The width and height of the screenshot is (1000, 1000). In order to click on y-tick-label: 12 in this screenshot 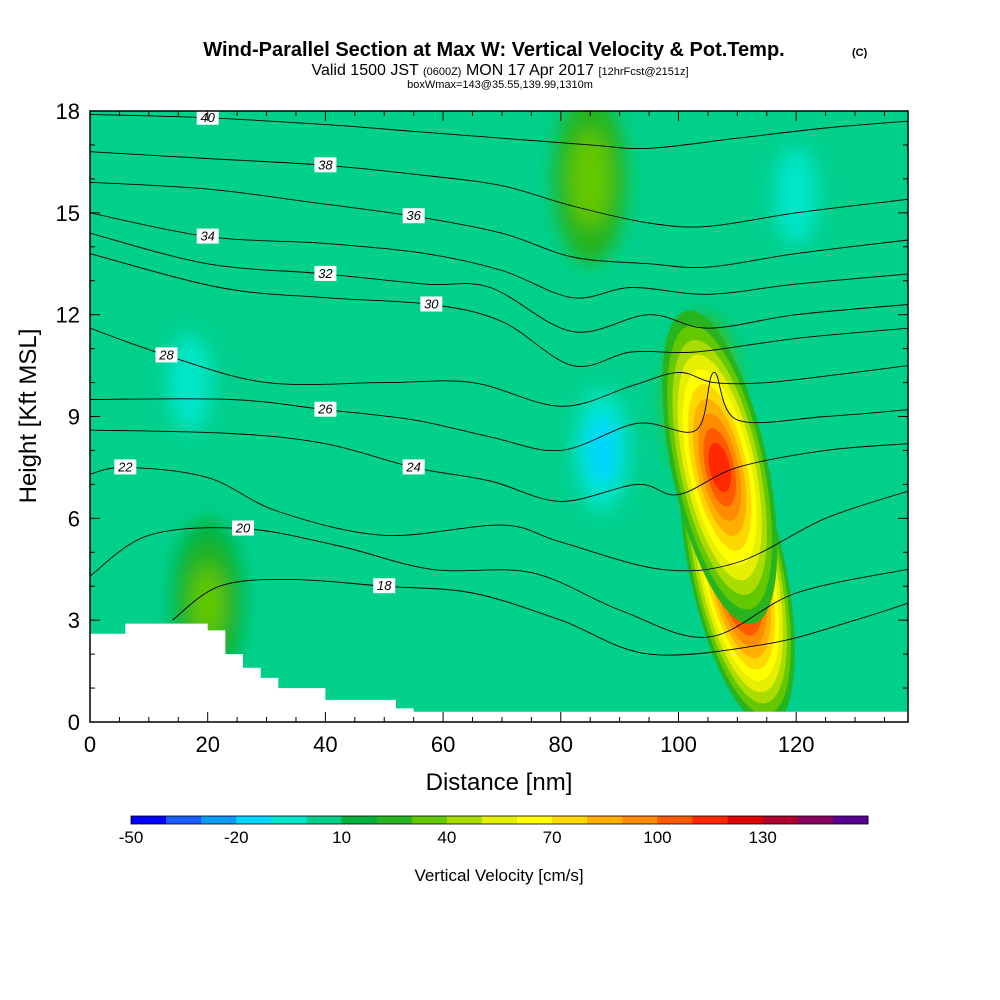, I will do `click(68, 315)`.